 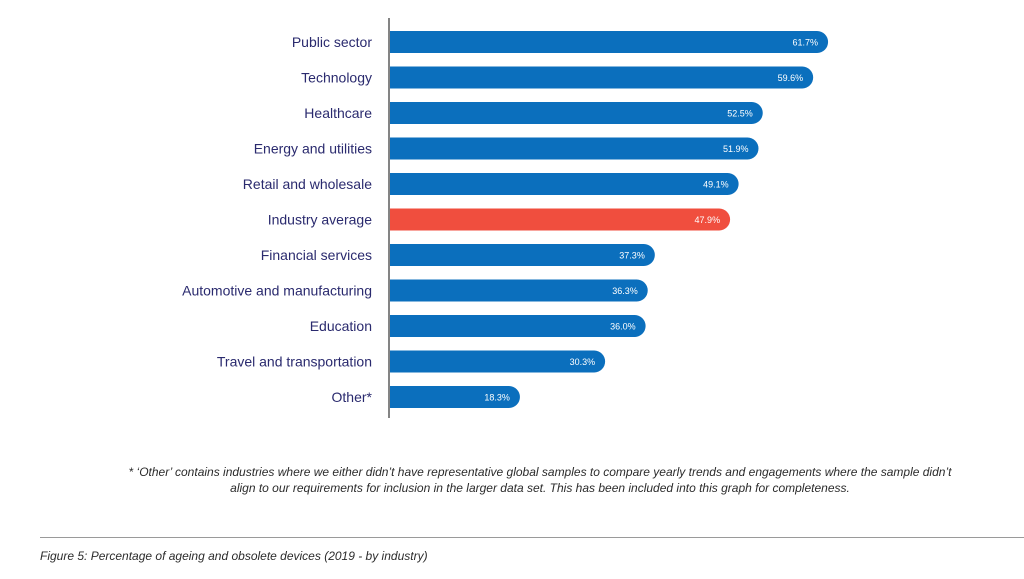 I want to click on value-label-education: 36.0%, so click(x=623, y=327).